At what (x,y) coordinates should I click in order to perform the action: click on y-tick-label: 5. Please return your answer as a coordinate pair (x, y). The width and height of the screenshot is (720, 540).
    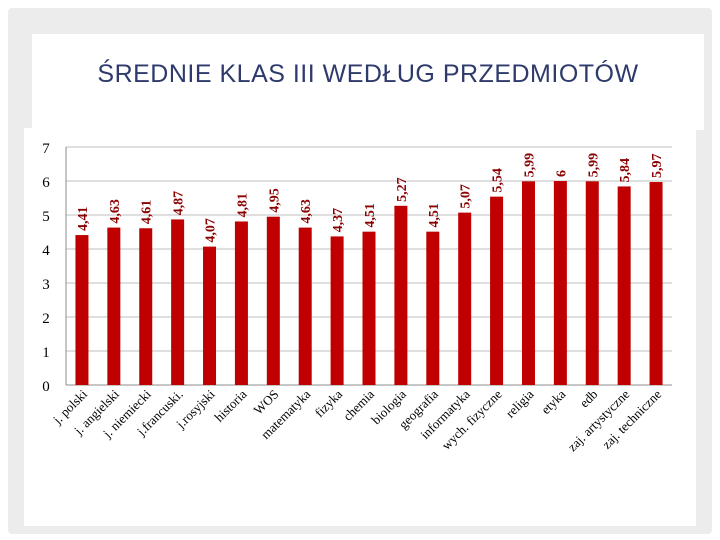
    Looking at the image, I should click on (46, 217).